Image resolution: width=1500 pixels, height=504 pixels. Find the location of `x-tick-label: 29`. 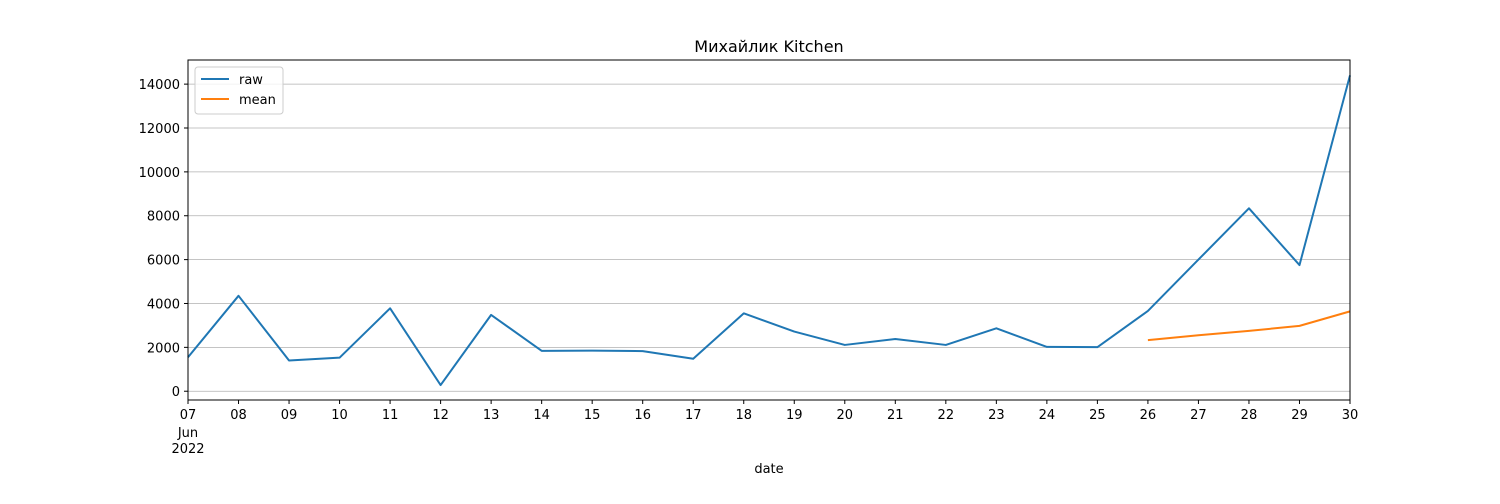

x-tick-label: 29 is located at coordinates (1299, 415).